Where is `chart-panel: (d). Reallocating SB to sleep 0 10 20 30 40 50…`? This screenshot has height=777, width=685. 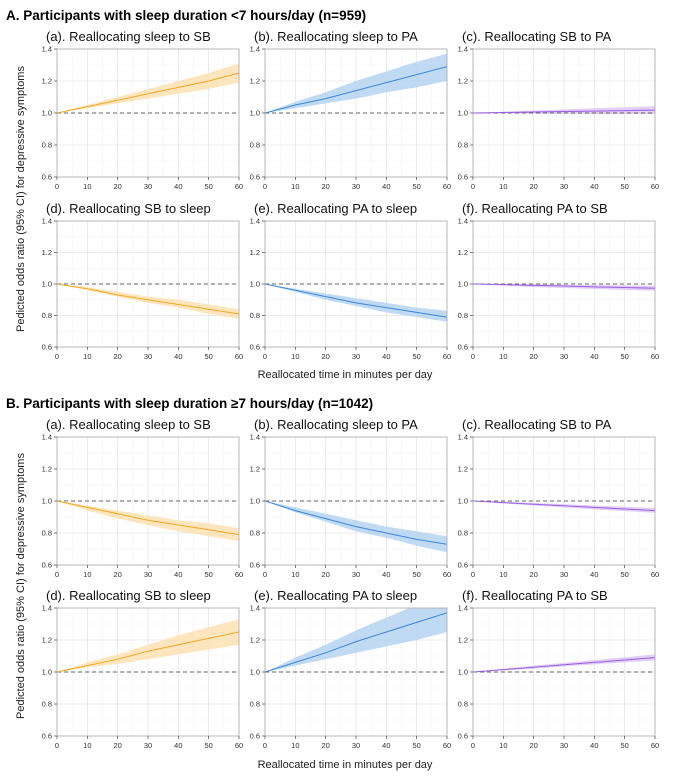
chart-panel: (d). Reallocating SB to sleep 0 10 20 30 40 50… is located at coordinates (143, 669).